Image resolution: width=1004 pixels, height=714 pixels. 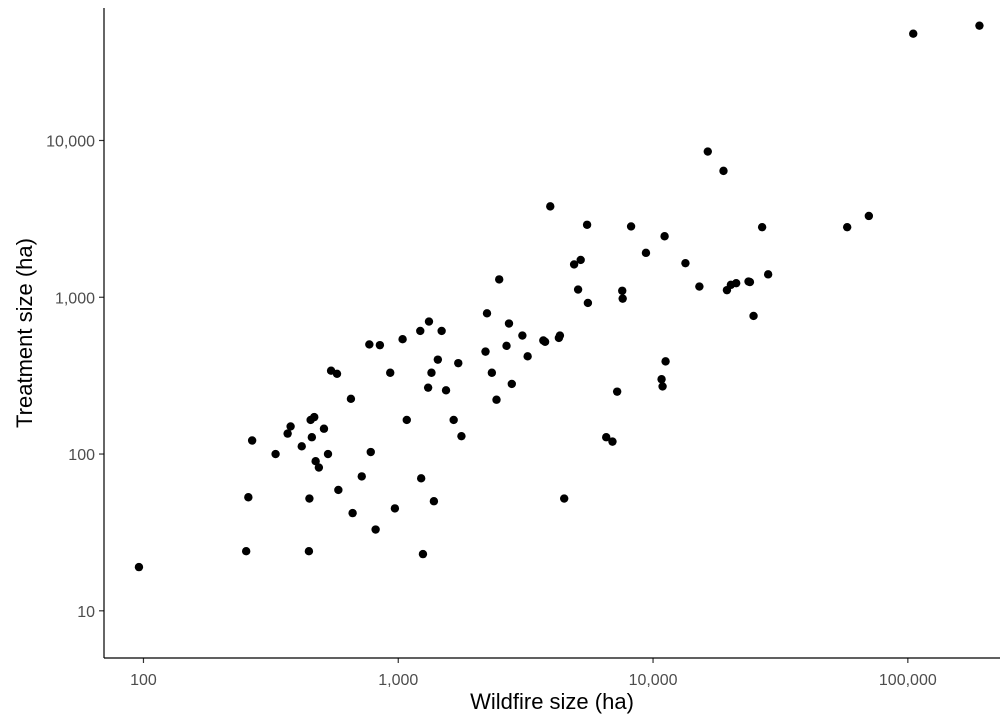 I want to click on y-tick-label: 10, so click(x=86, y=612).